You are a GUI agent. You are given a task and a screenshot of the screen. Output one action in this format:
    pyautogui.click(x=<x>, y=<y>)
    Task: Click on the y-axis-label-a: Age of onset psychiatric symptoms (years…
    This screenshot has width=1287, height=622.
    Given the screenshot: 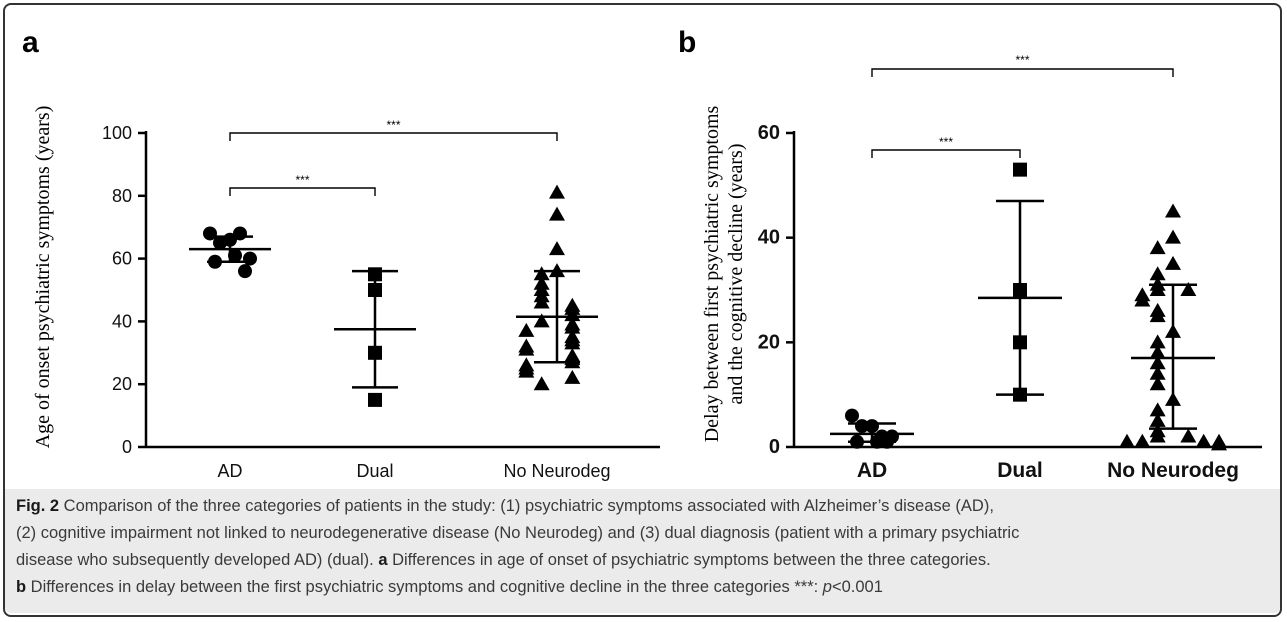 What is the action you would take?
    pyautogui.click(x=43, y=277)
    